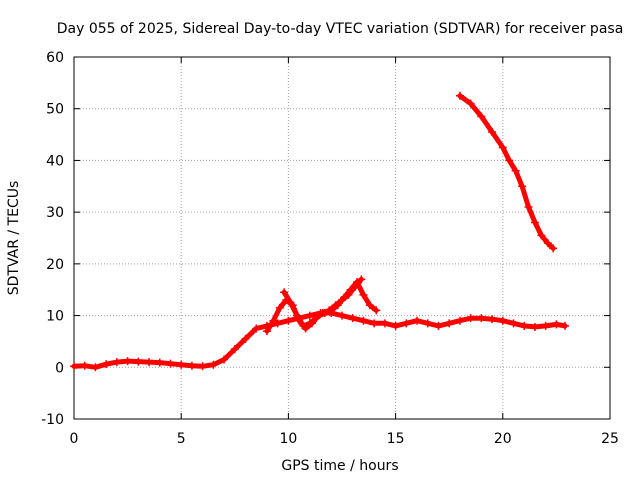 The image size is (640, 480). Describe the element at coordinates (610, 439) in the screenshot. I see `x-tick-label: 25` at that location.